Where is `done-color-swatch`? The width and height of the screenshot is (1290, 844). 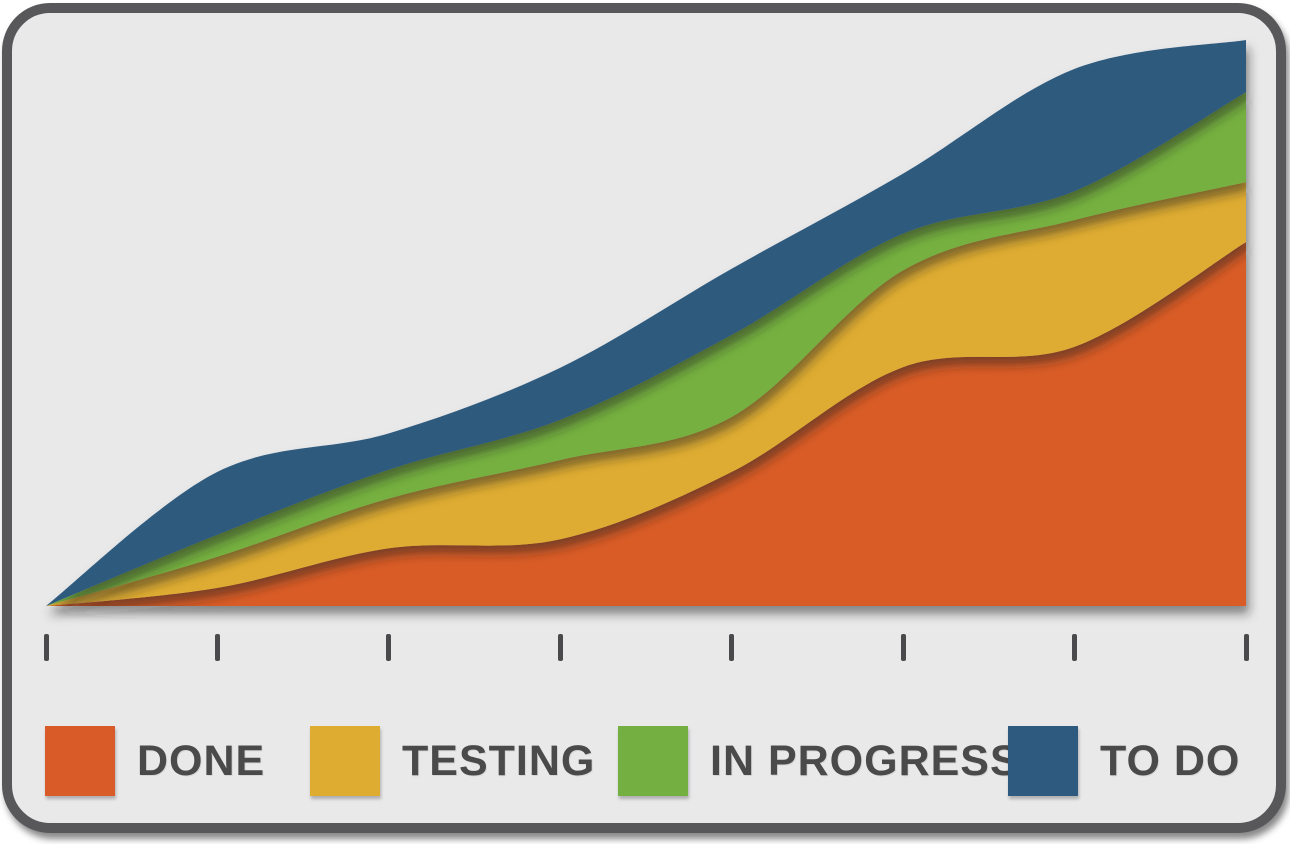 done-color-swatch is located at coordinates (80, 761).